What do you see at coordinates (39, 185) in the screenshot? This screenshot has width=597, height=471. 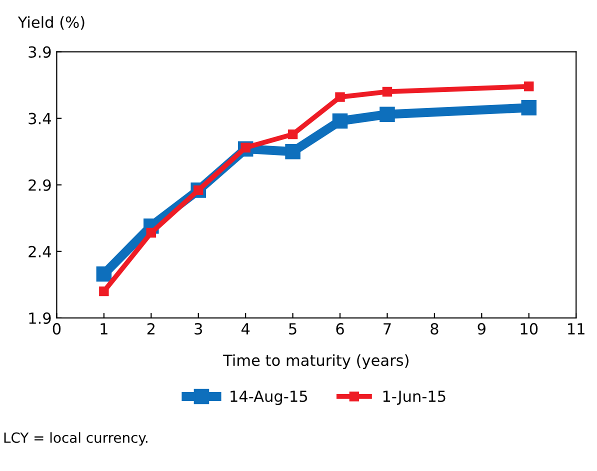 I see `y-tick-label: 2.9` at bounding box center [39, 185].